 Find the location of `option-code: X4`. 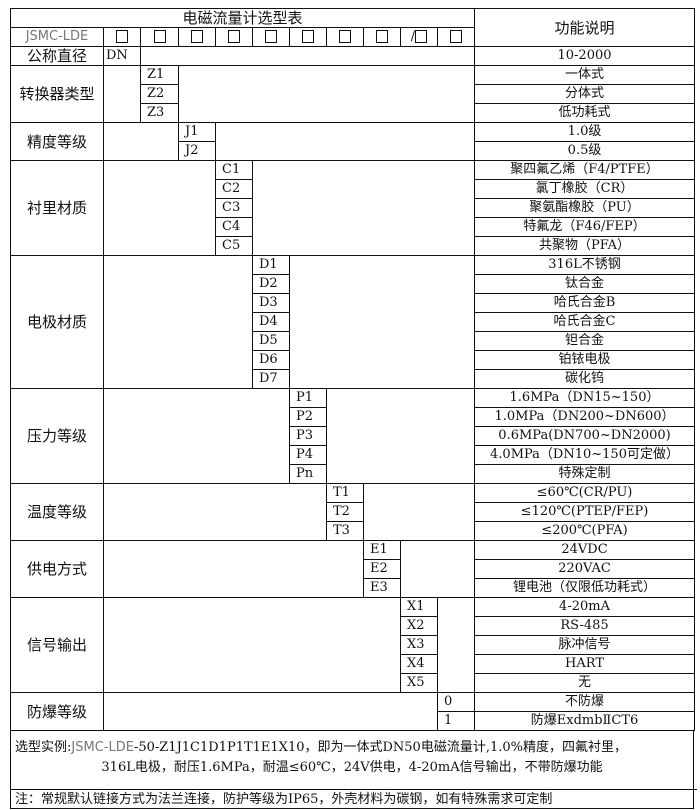

option-code: X4 is located at coordinates (419, 664).